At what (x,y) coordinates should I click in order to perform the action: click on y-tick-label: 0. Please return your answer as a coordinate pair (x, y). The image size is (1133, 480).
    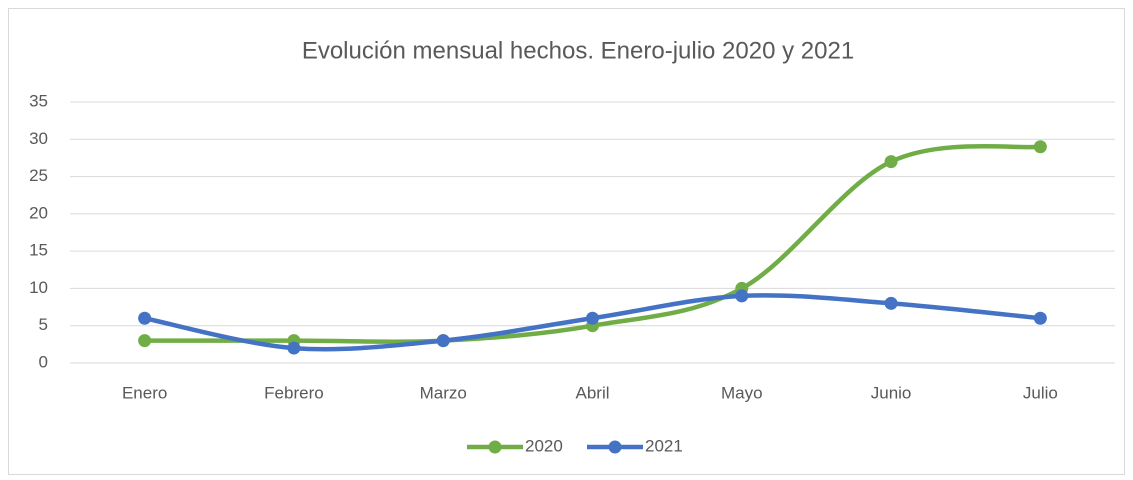
    Looking at the image, I should click on (43, 361).